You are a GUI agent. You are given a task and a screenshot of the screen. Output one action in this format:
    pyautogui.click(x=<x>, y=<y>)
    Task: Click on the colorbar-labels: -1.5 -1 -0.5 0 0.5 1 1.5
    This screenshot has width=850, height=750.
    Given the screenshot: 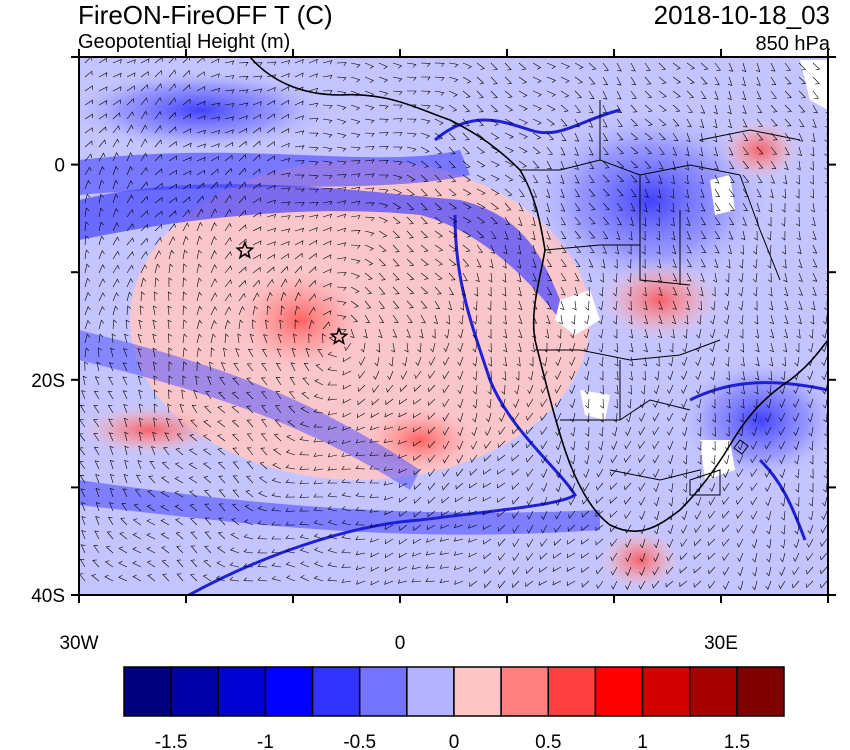 What is the action you would take?
    pyautogui.click(x=452, y=741)
    